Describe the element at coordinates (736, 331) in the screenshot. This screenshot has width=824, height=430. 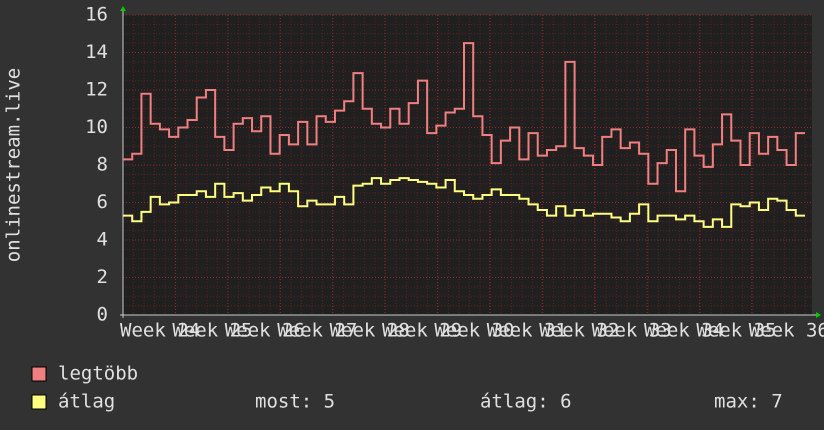
I see `x-tick-label: Week 35` at that location.